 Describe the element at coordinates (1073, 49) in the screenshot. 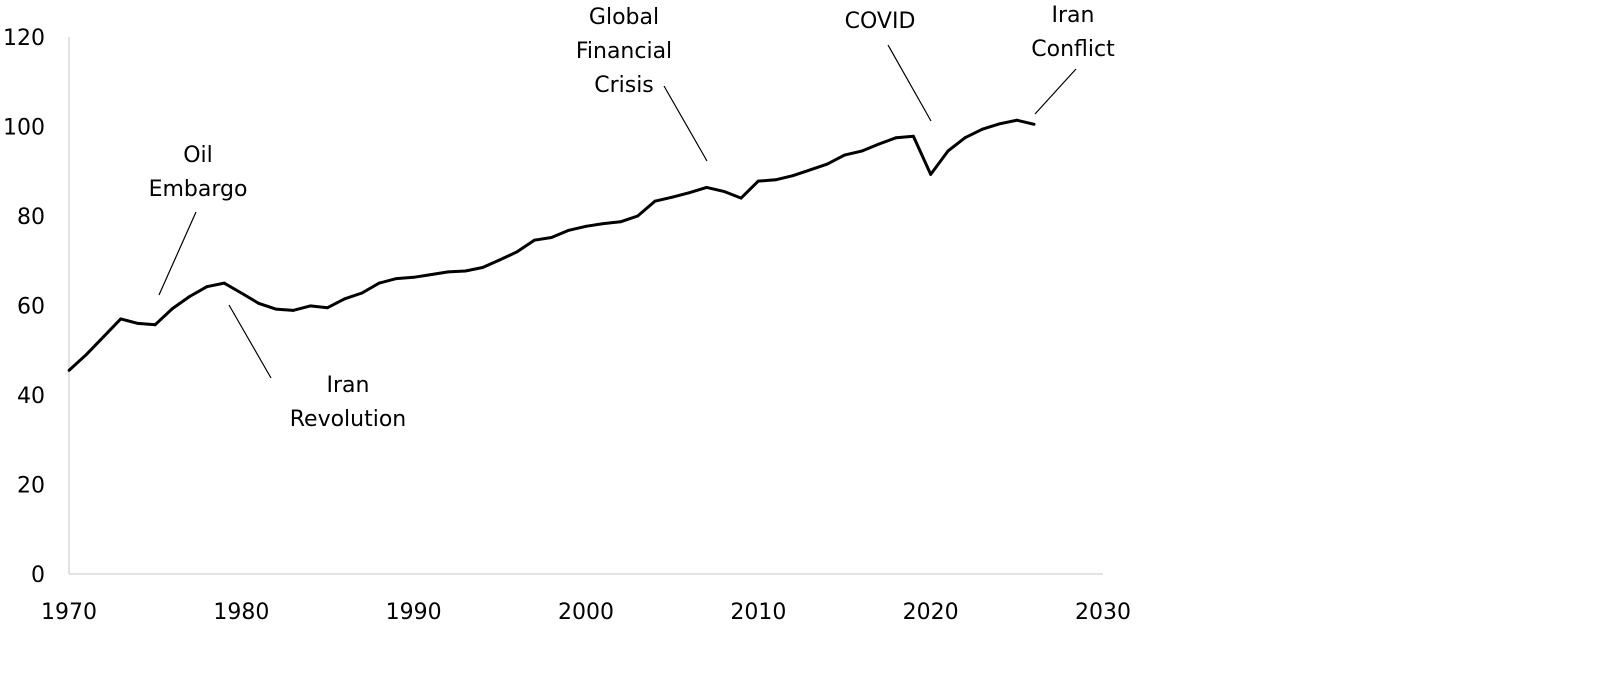

I see `annotation-label: Conflict` at that location.